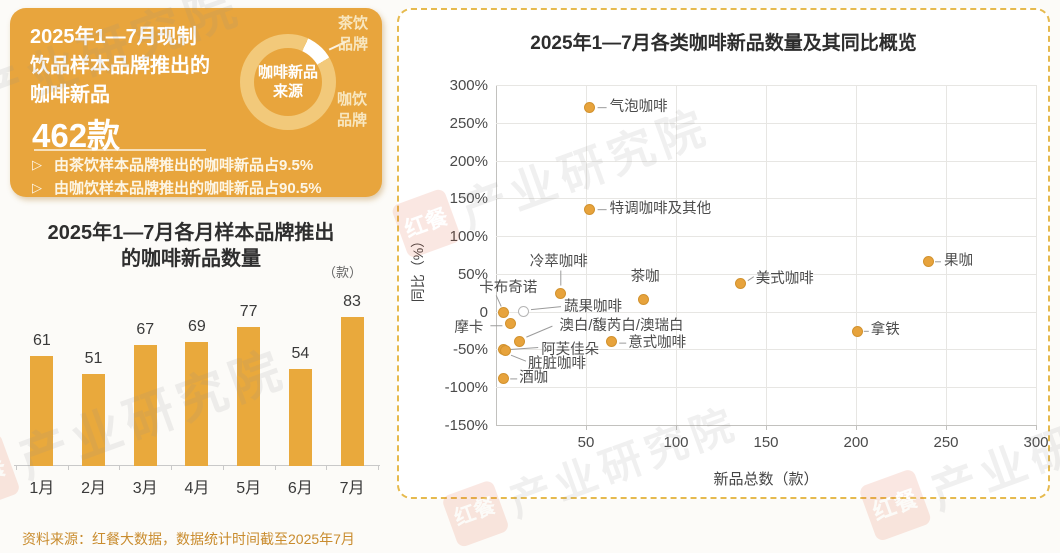  Describe the element at coordinates (353, 44) in the screenshot. I see `tea-label-line2: 品牌` at that location.